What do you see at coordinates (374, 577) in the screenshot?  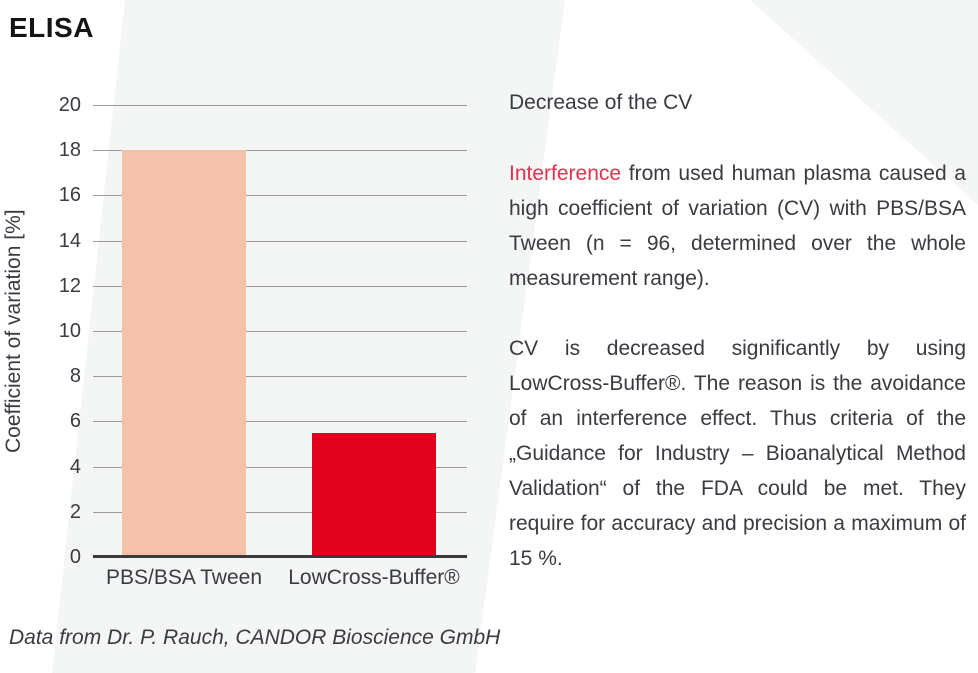 I see `x-category-label-2: LowCross-Buffer®` at bounding box center [374, 577].